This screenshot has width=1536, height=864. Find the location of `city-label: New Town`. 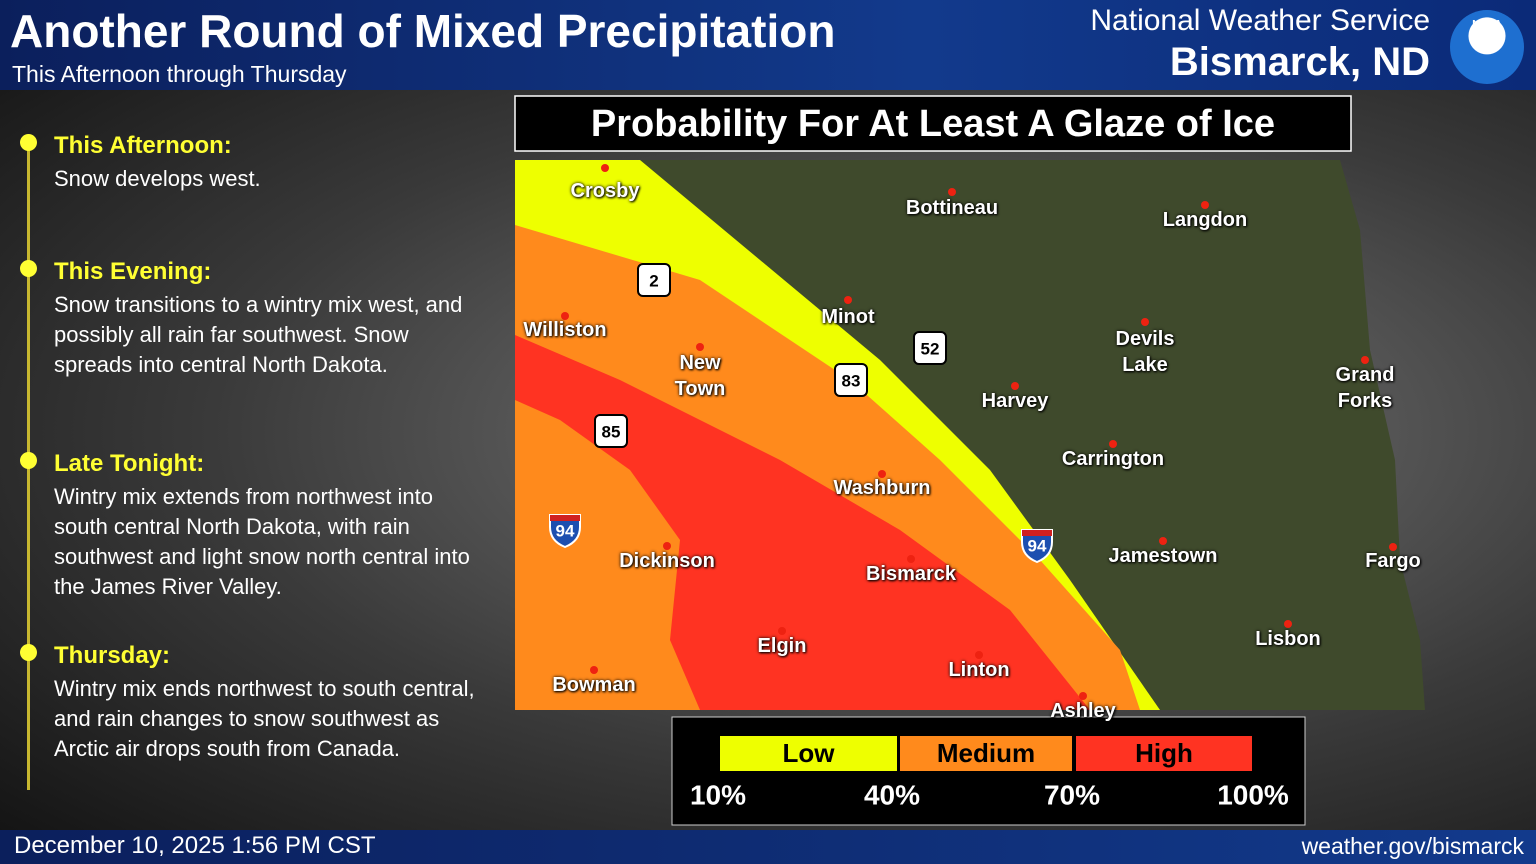

city-label: New Town is located at coordinates (700, 376).